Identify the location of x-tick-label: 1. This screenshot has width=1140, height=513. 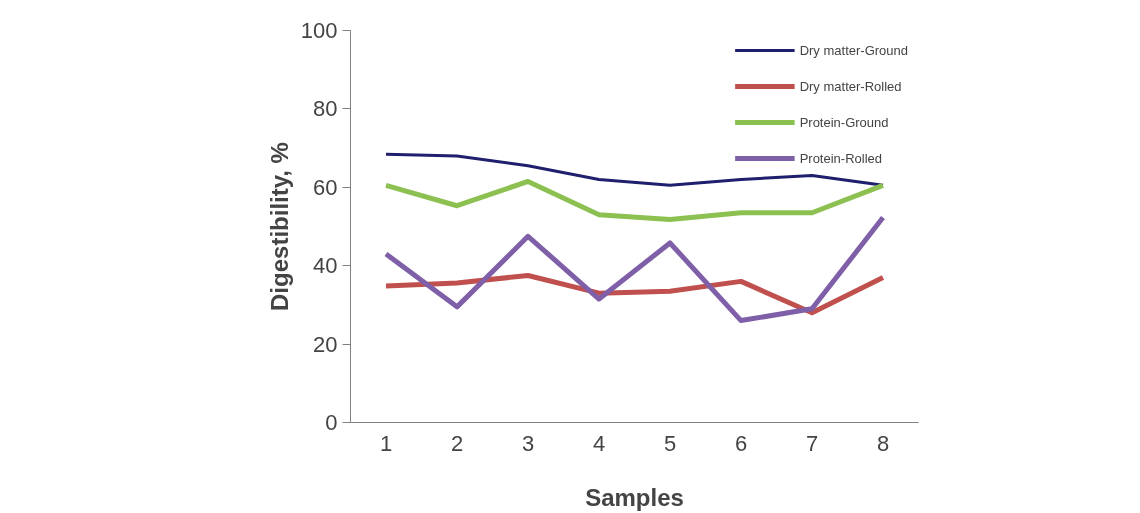
(386, 443).